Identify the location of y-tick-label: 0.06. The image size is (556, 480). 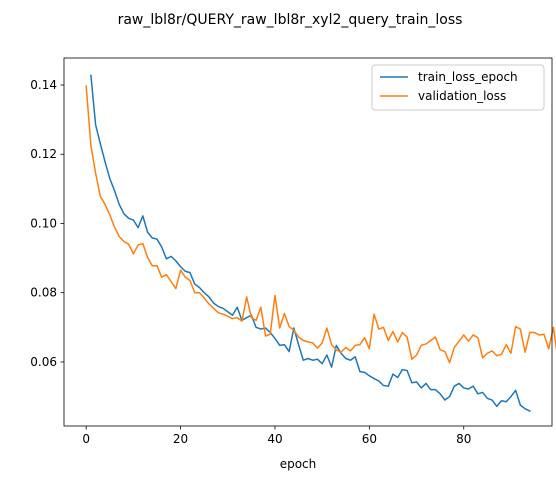
(43, 362).